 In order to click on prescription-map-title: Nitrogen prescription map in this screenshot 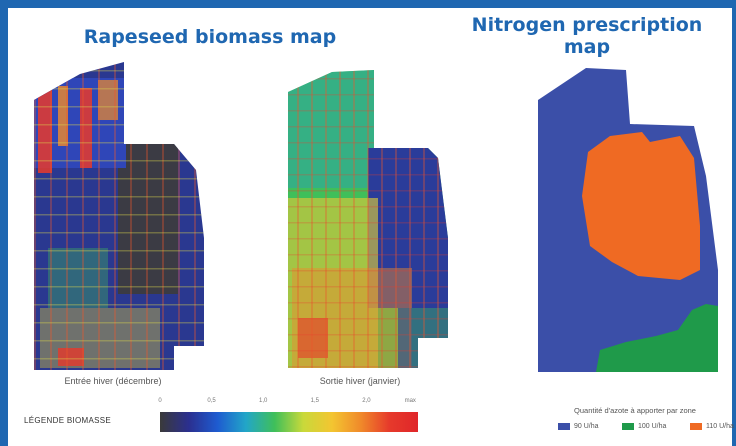, I will do `click(587, 36)`.